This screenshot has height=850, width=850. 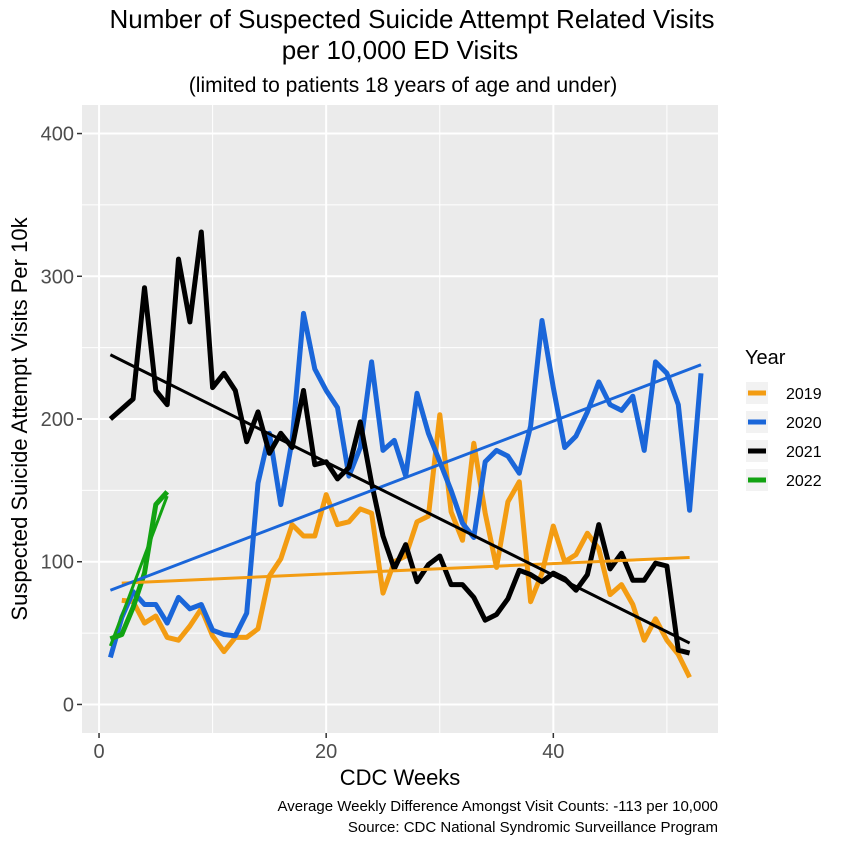 What do you see at coordinates (57, 563) in the screenshot?
I see `y-tick-label: 100` at bounding box center [57, 563].